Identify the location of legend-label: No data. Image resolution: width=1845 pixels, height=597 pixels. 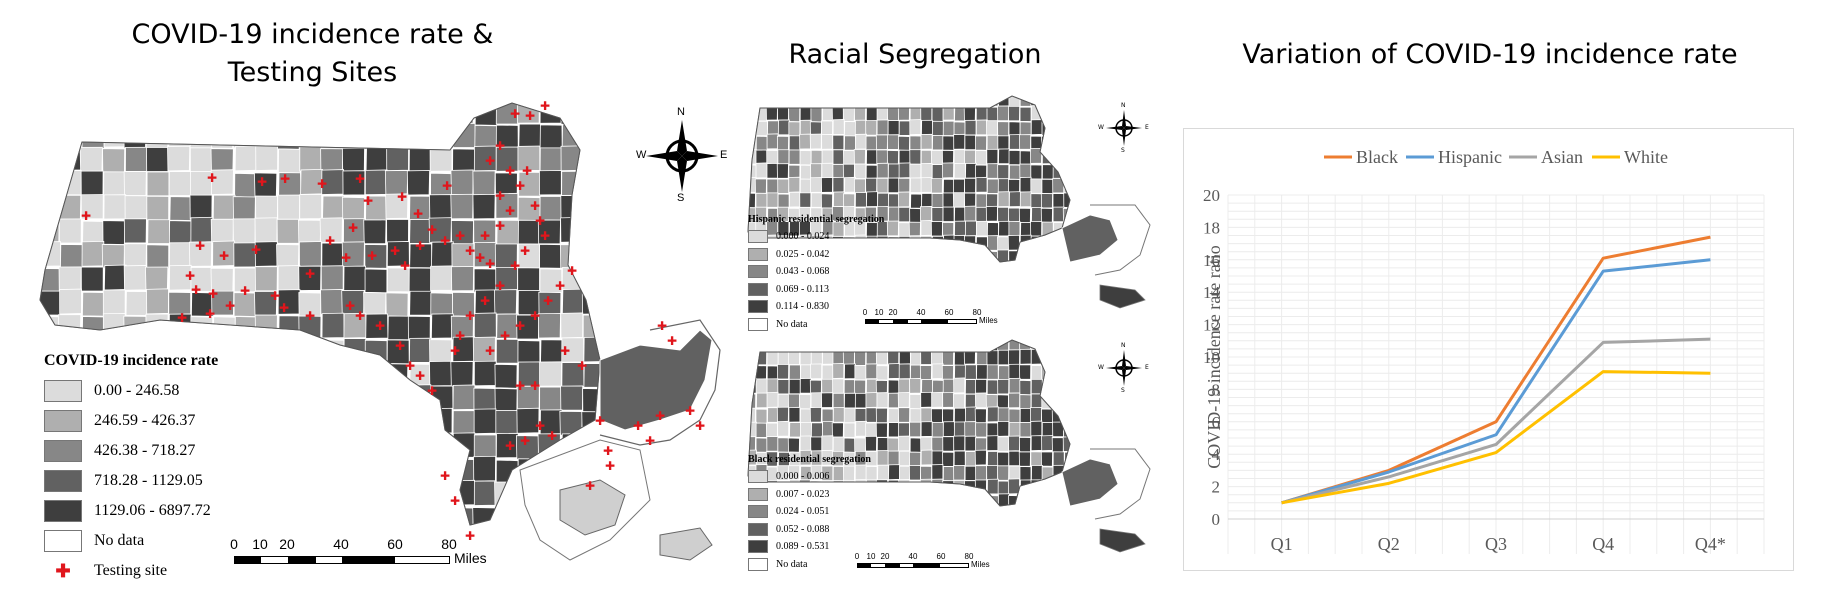
(792, 564).